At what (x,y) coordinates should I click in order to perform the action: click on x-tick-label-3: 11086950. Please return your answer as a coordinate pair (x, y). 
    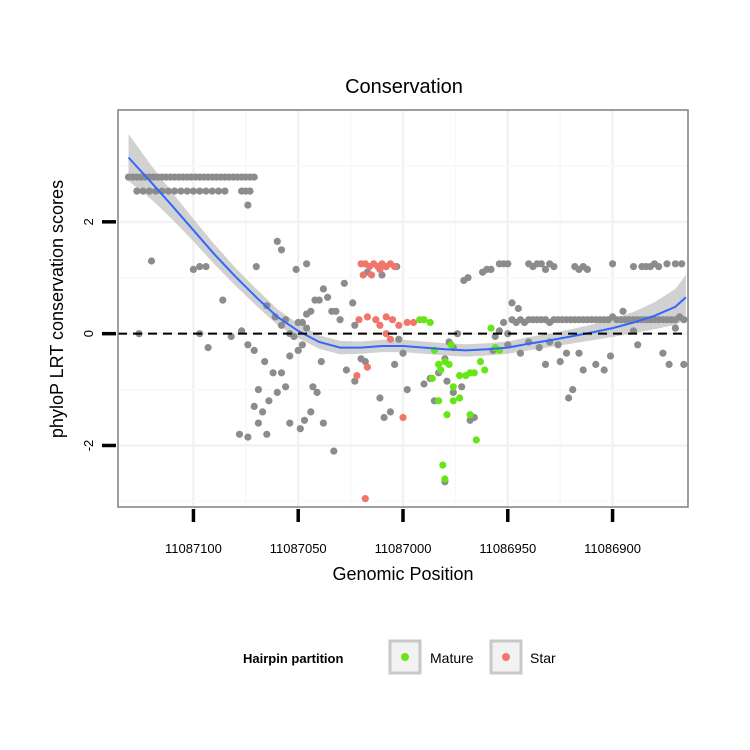
    Looking at the image, I should click on (507, 548).